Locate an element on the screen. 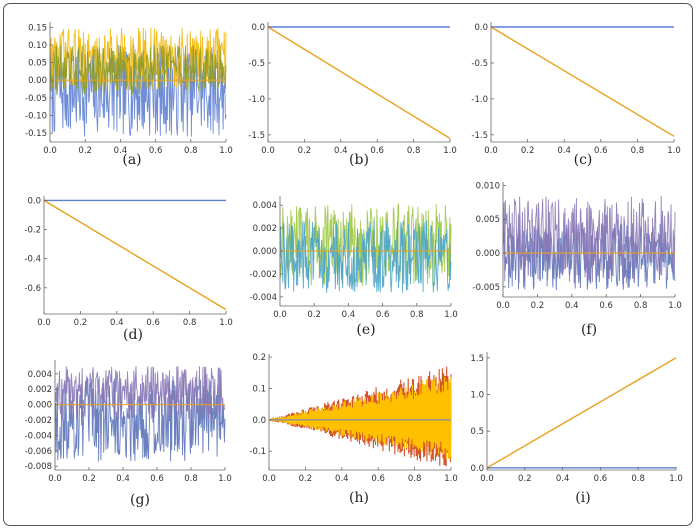  series-linear-growth is located at coordinates (581, 413).